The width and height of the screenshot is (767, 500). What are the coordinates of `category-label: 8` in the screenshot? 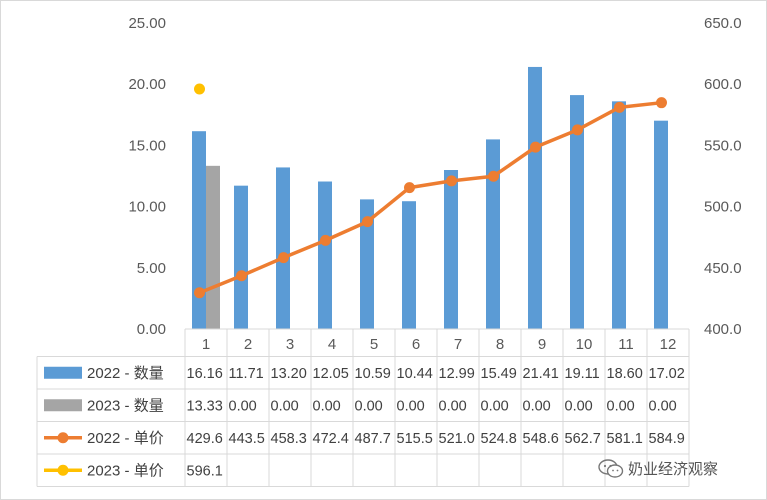 It's located at (500, 344).